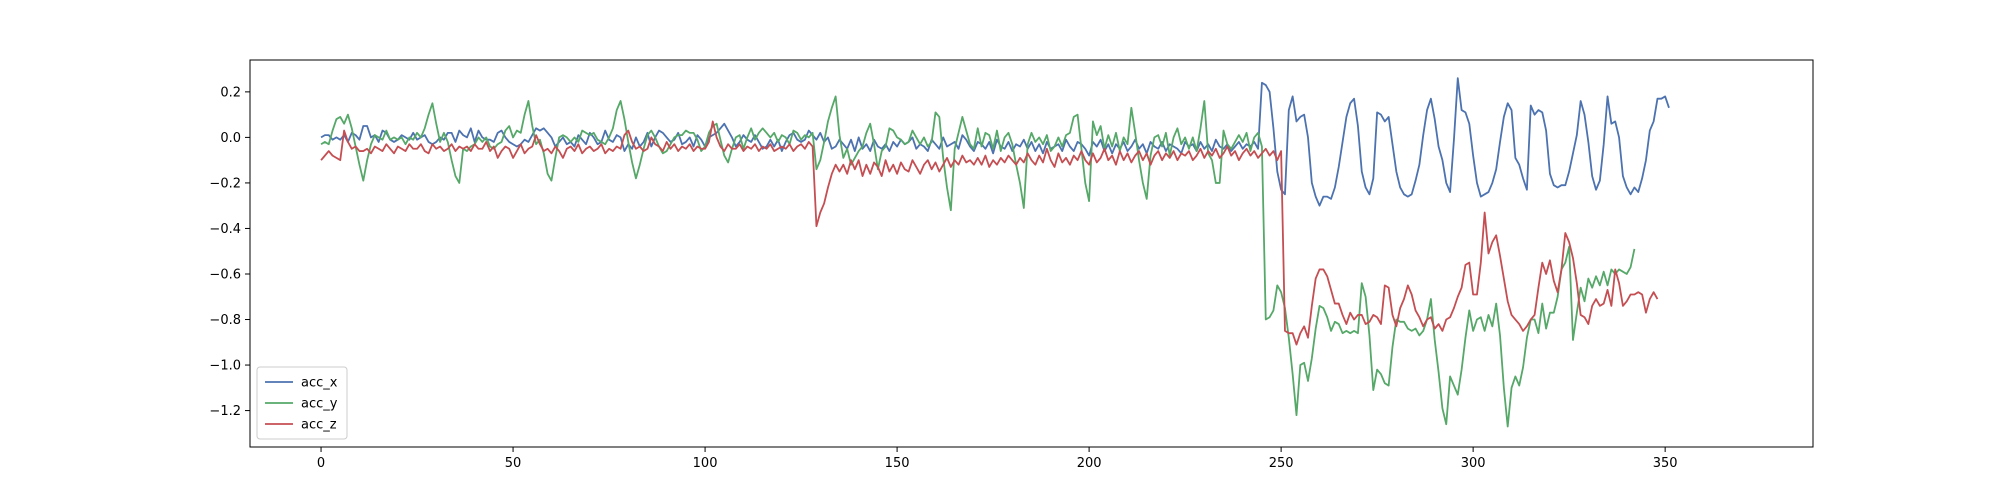  I want to click on y-axis: 0.2 0.0 −0.2 −0.4 −0.6 −0.8 −1.0 −1.2, so click(229, 252).